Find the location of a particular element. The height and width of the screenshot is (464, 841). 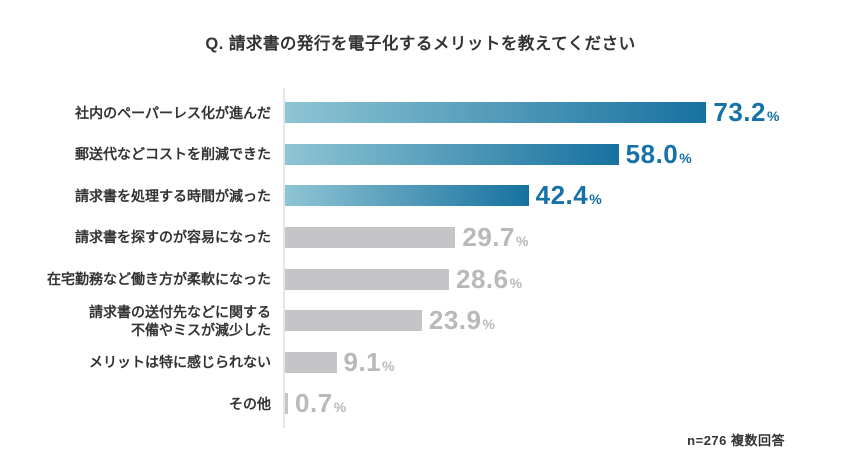

bar-row: その他 0.7 % is located at coordinates (425, 404).